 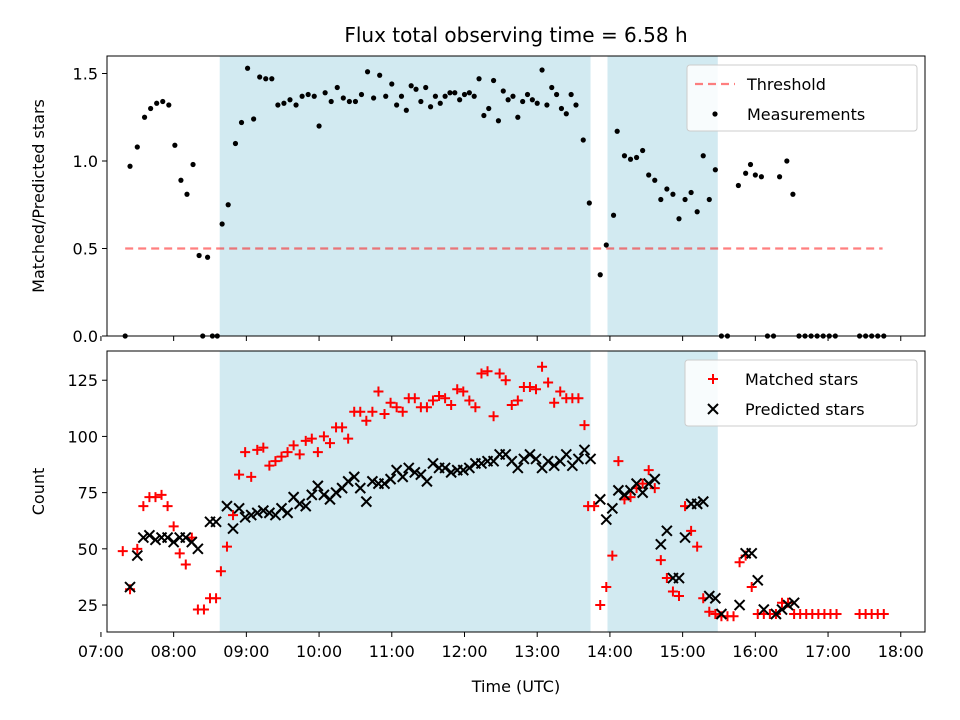 What do you see at coordinates (515, 686) in the screenshot?
I see `x-axis-label: Time (UTC)` at bounding box center [515, 686].